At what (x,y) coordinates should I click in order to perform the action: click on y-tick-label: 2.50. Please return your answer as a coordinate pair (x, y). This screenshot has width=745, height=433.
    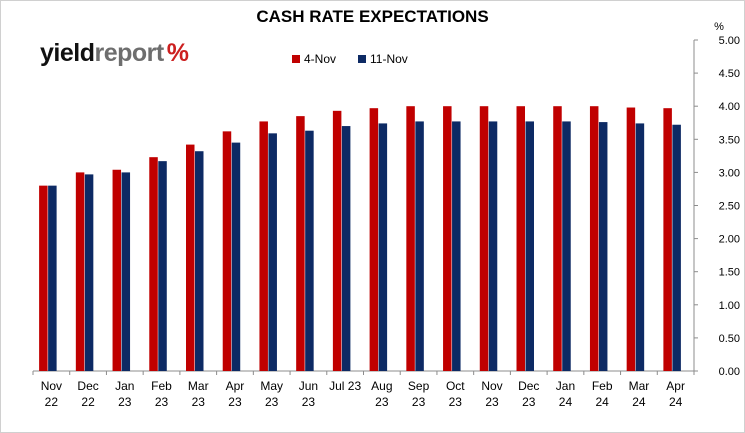
    Looking at the image, I should click on (729, 207).